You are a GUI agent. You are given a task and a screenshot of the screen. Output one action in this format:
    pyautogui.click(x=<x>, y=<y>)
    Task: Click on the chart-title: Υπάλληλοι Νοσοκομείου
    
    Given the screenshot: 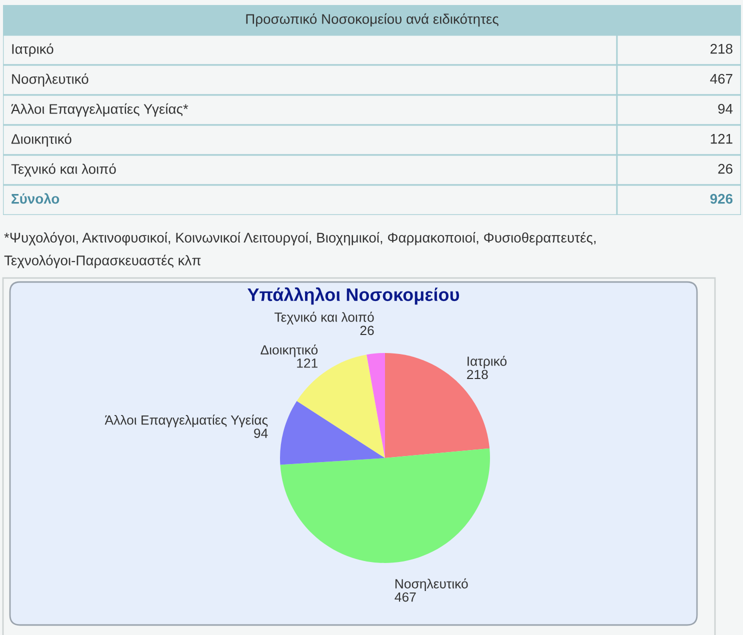 What is the action you would take?
    pyautogui.click(x=354, y=296)
    